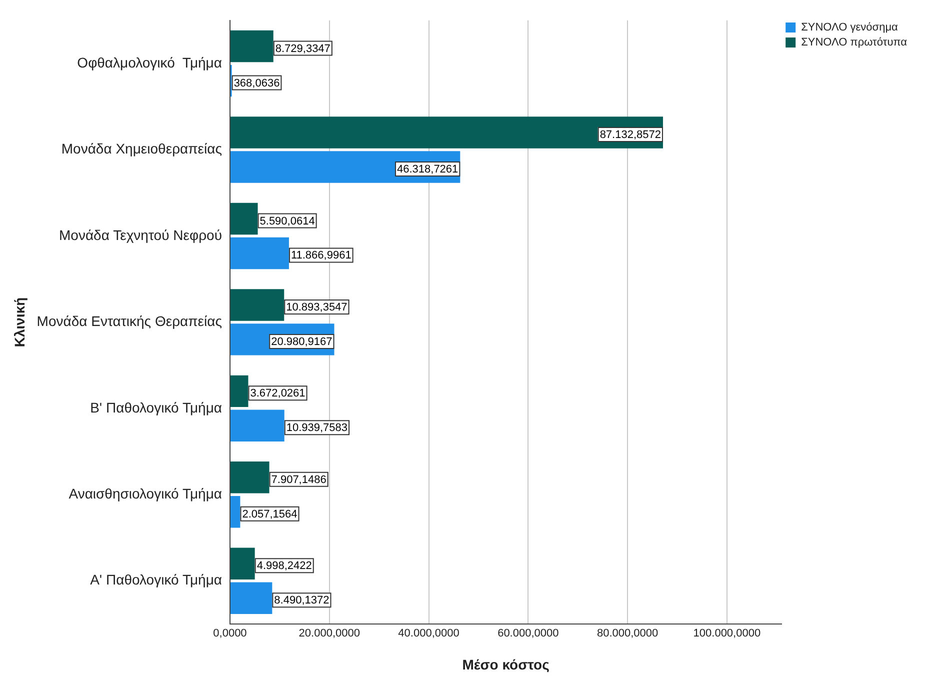  Describe the element at coordinates (329, 634) in the screenshot. I see `x-tick-label: 20.000,0000` at that location.